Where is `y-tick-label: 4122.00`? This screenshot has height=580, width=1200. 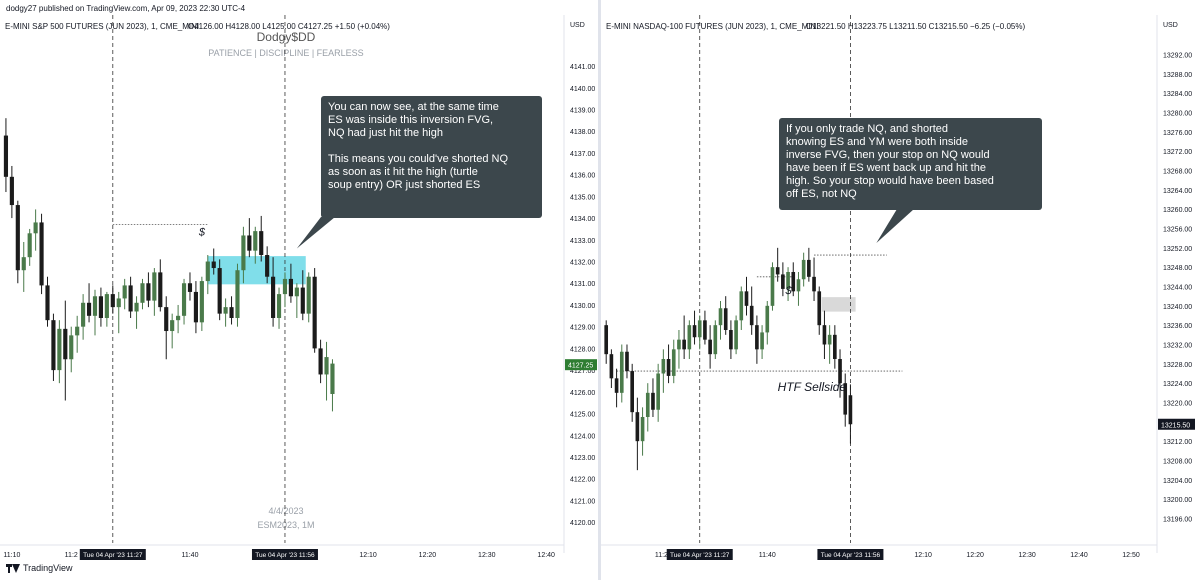 y-tick-label: 4122.00 is located at coordinates (582, 480).